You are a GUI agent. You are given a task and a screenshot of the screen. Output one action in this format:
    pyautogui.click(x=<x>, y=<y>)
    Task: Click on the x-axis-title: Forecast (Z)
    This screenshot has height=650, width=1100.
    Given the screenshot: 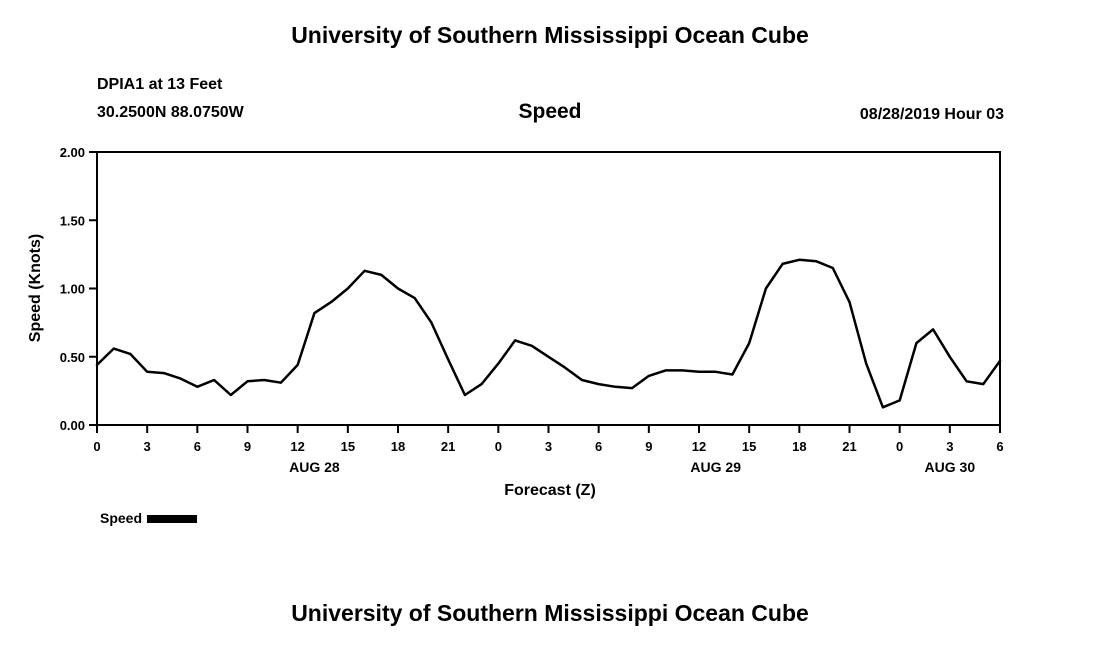 What is the action you would take?
    pyautogui.click(x=550, y=490)
    